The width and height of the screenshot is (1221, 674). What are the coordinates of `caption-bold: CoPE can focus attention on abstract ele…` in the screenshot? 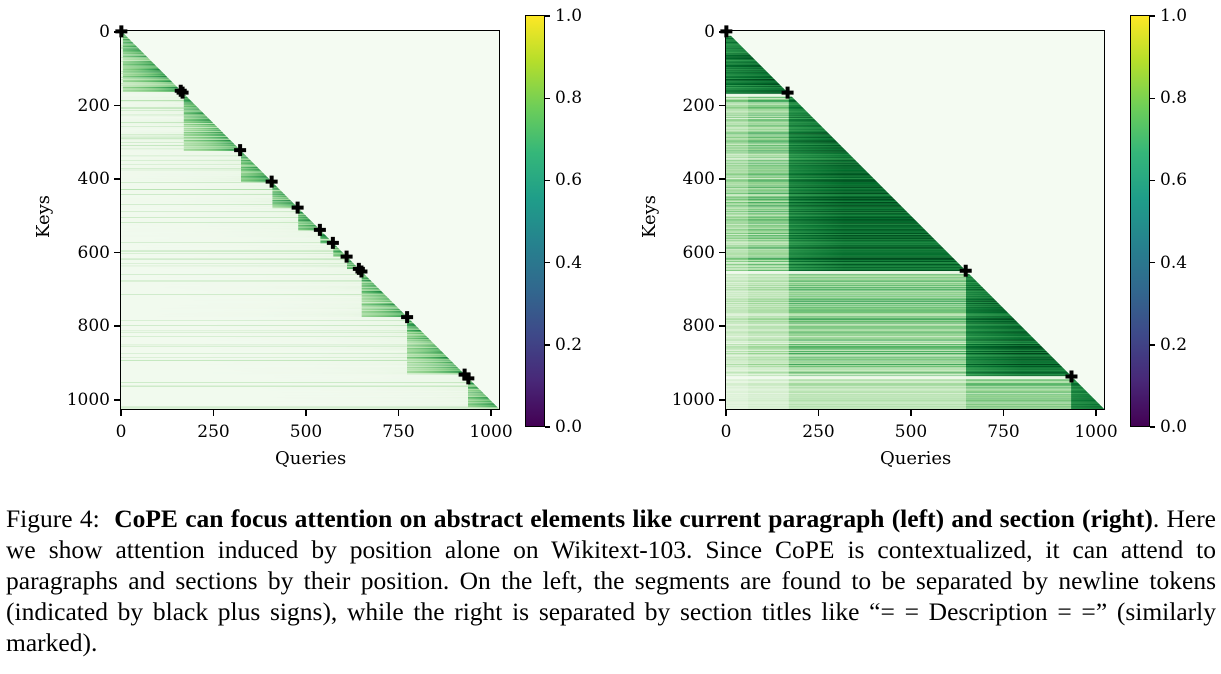 It's located at (633, 518).